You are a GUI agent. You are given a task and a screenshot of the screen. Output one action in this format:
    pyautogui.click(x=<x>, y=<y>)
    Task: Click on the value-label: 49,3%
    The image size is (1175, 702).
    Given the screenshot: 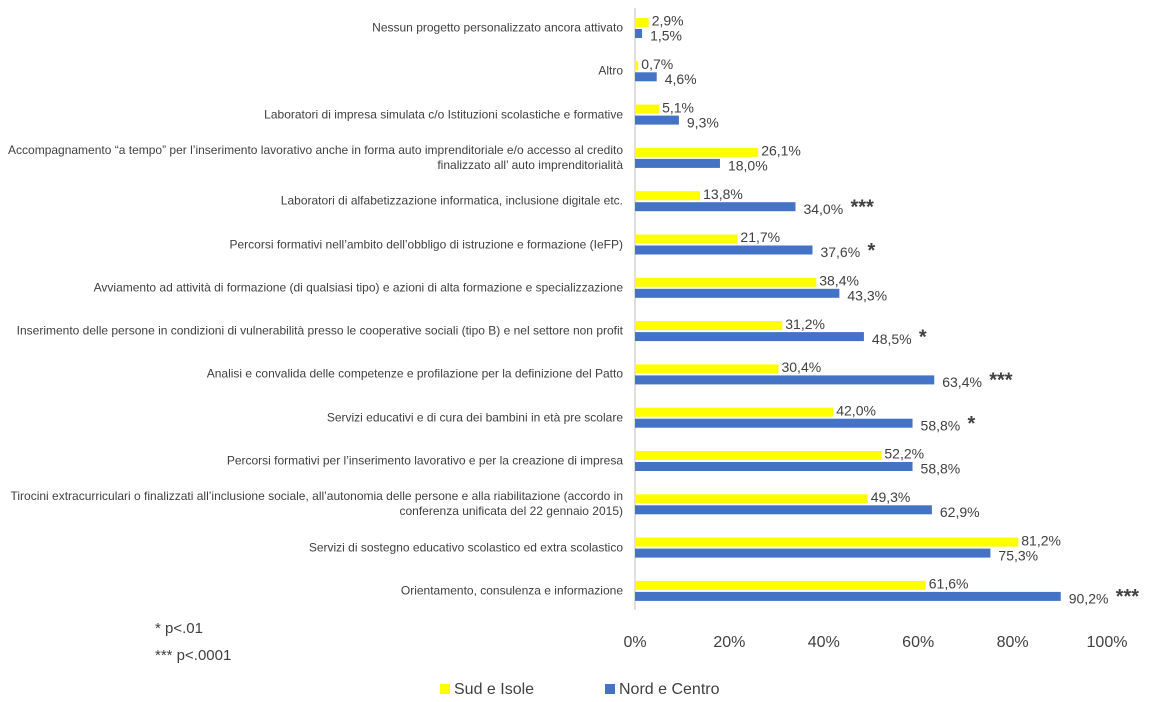 What is the action you would take?
    pyautogui.click(x=891, y=497)
    